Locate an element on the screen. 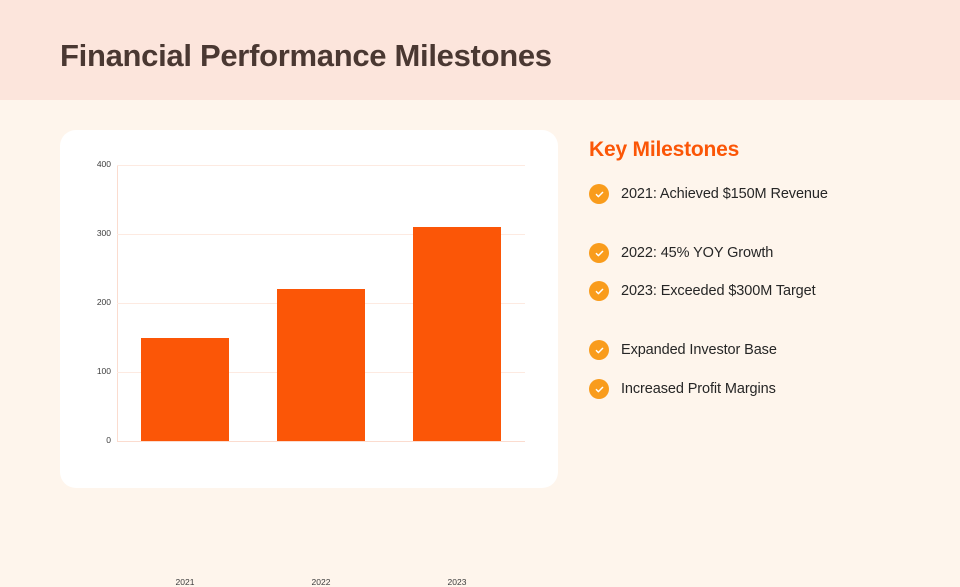 The width and height of the screenshot is (960, 587). milestone-label: 2021: Achieved $150M Revenue is located at coordinates (724, 194).